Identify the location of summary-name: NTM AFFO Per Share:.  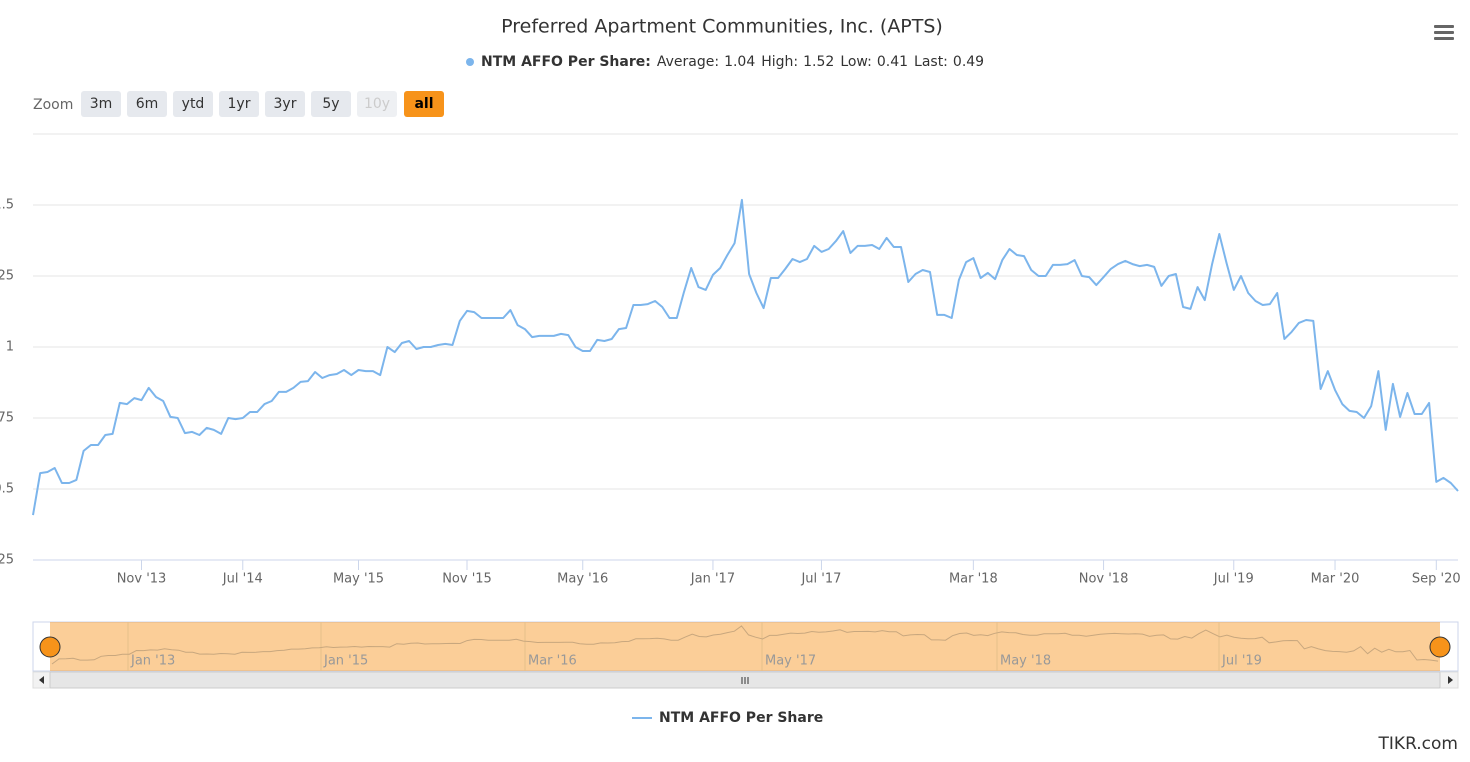
(566, 62).